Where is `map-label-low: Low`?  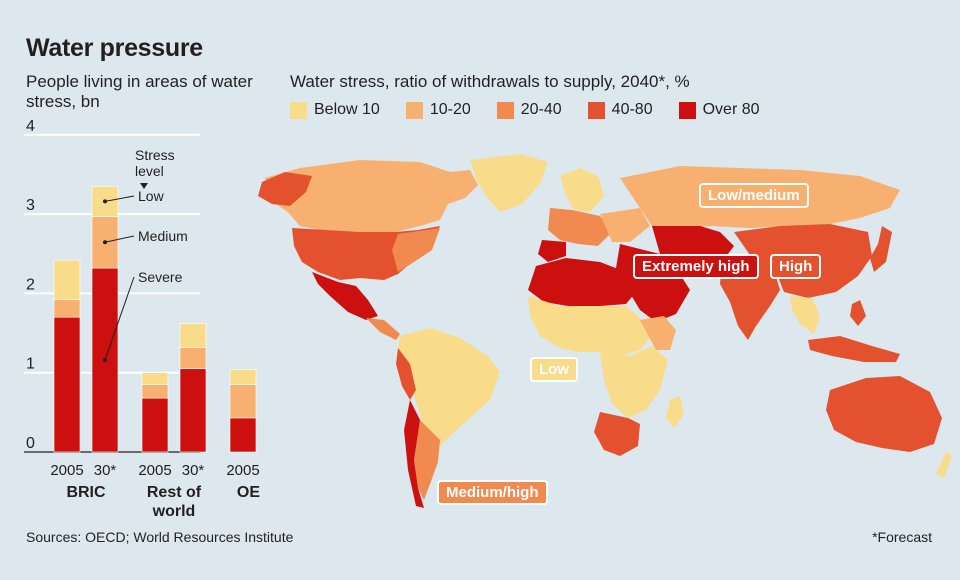 map-label-low: Low is located at coordinates (554, 369).